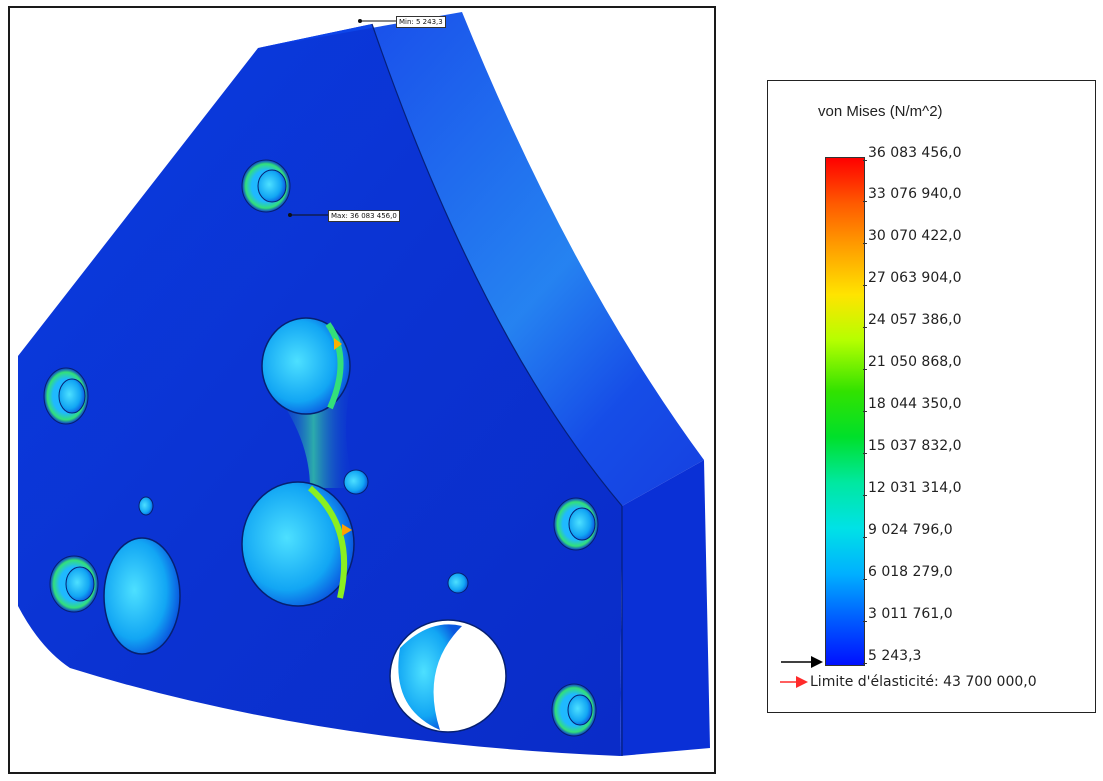 This screenshot has width=1103, height=781. I want to click on legend-tick: 9 024 796,0, so click(908, 530).